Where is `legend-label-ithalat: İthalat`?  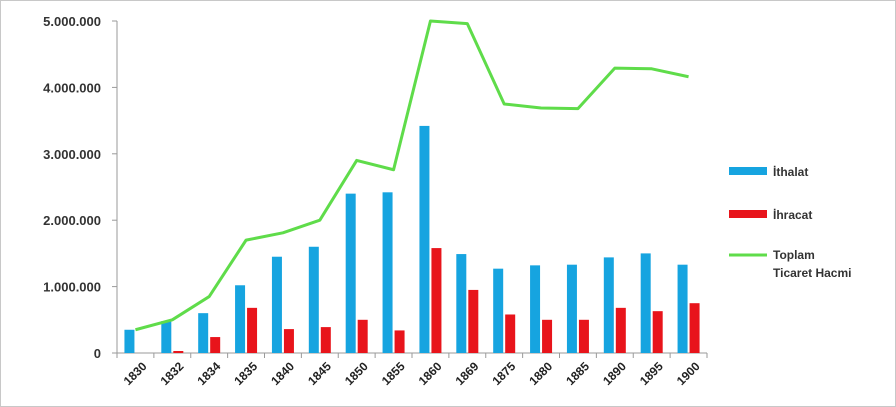
legend-label-ithalat: İthalat is located at coordinates (790, 171).